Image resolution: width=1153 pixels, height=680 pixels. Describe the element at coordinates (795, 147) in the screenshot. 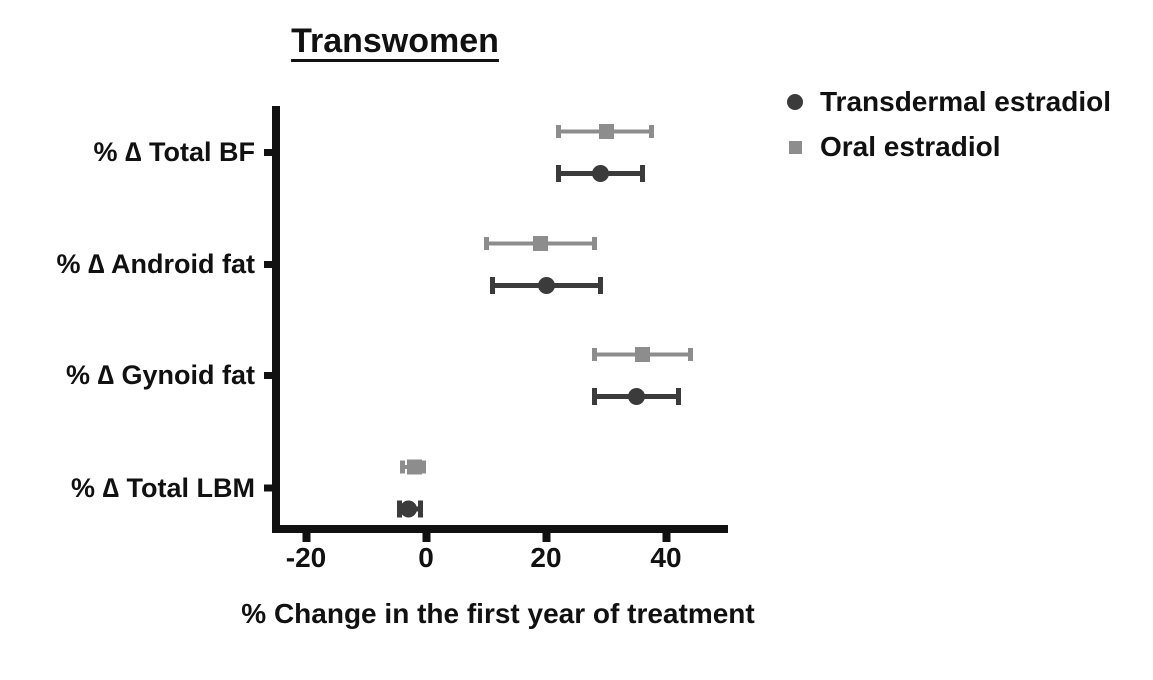

I see `filled-square-icon` at that location.